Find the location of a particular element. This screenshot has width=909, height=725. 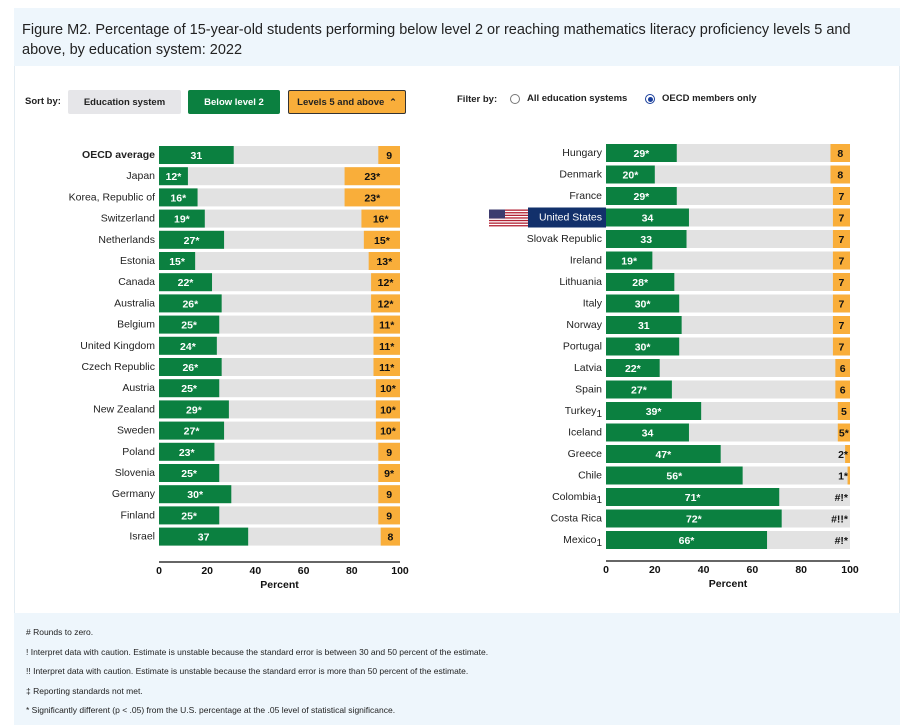

data-label-below: 29* is located at coordinates (194, 410).